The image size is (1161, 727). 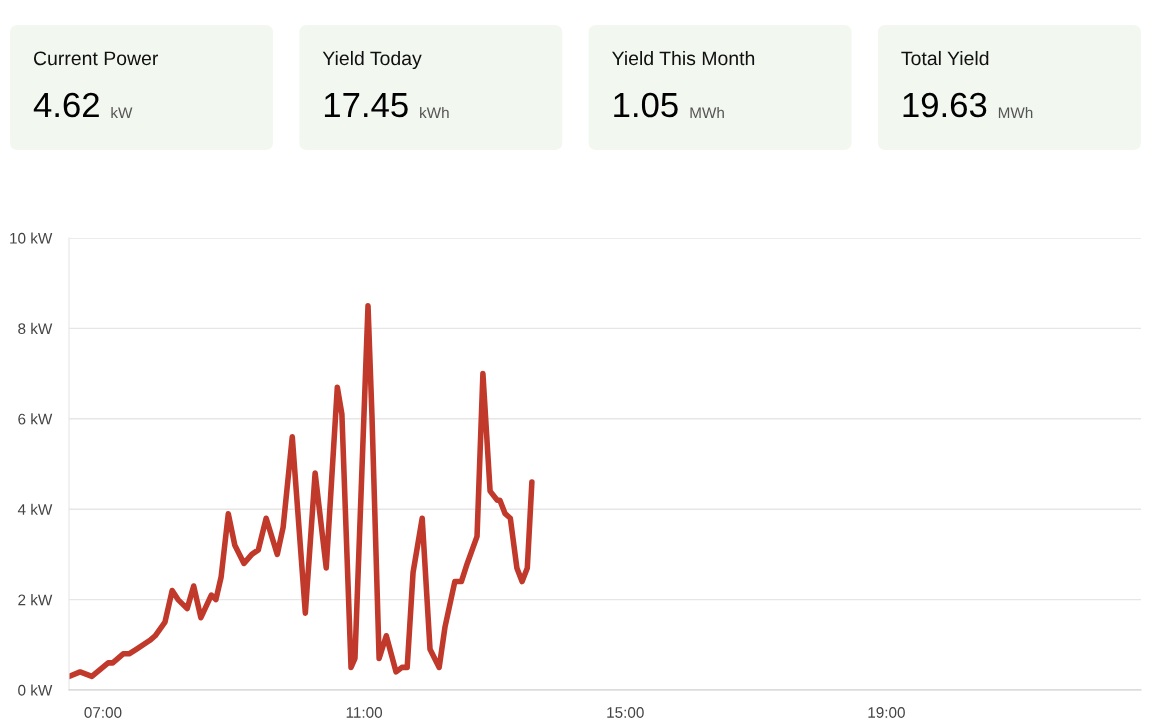 What do you see at coordinates (945, 58) in the screenshot?
I see `category-label: Total Yield` at bounding box center [945, 58].